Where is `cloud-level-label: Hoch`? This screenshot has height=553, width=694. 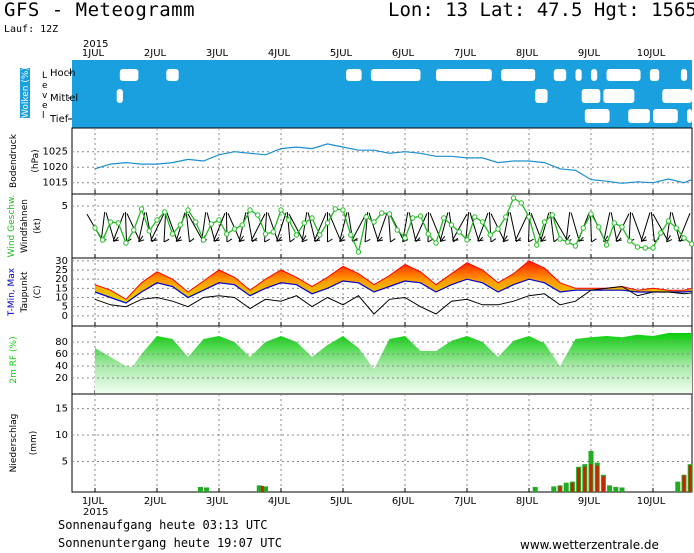
cloud-level-label: Hoch is located at coordinates (62, 73).